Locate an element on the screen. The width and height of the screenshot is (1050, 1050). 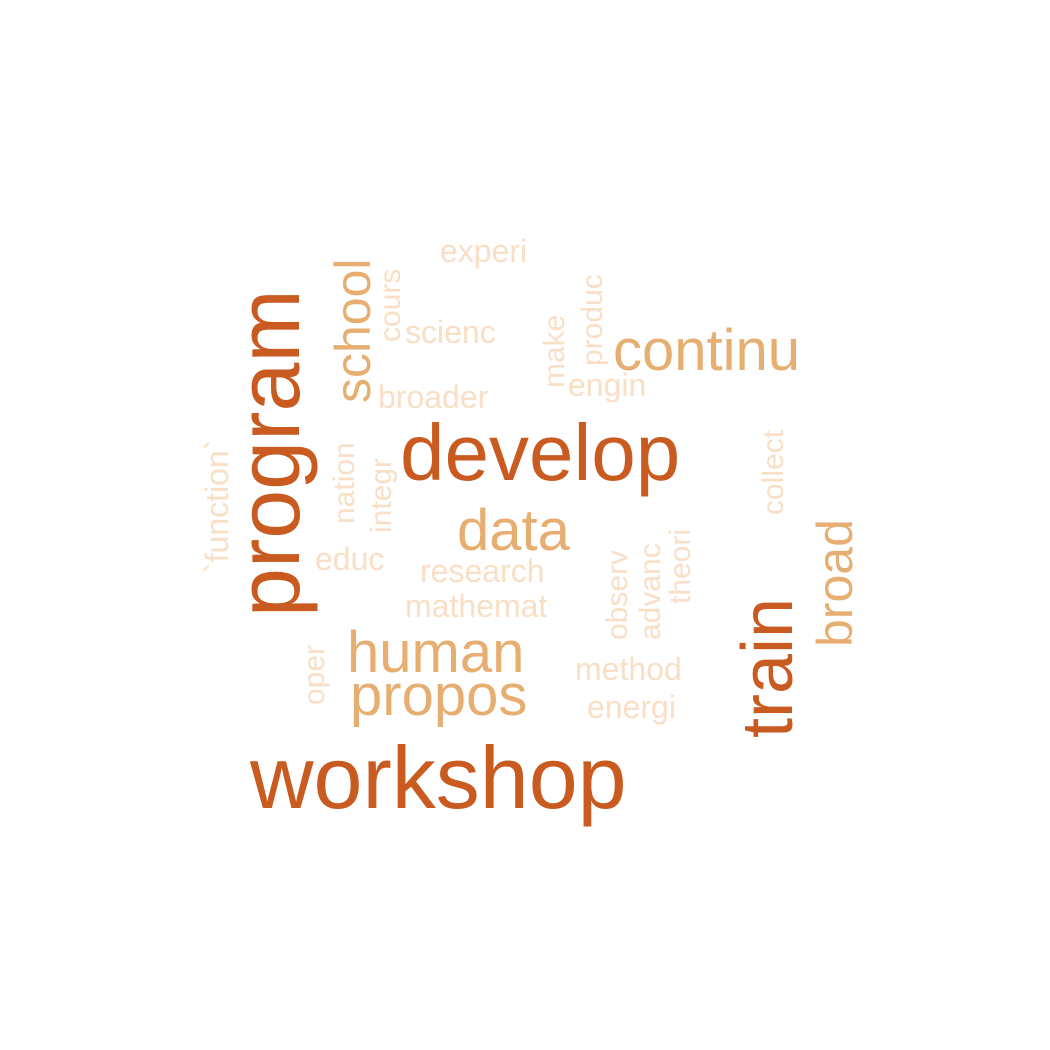
word-observ: observ is located at coordinates (617, 595).